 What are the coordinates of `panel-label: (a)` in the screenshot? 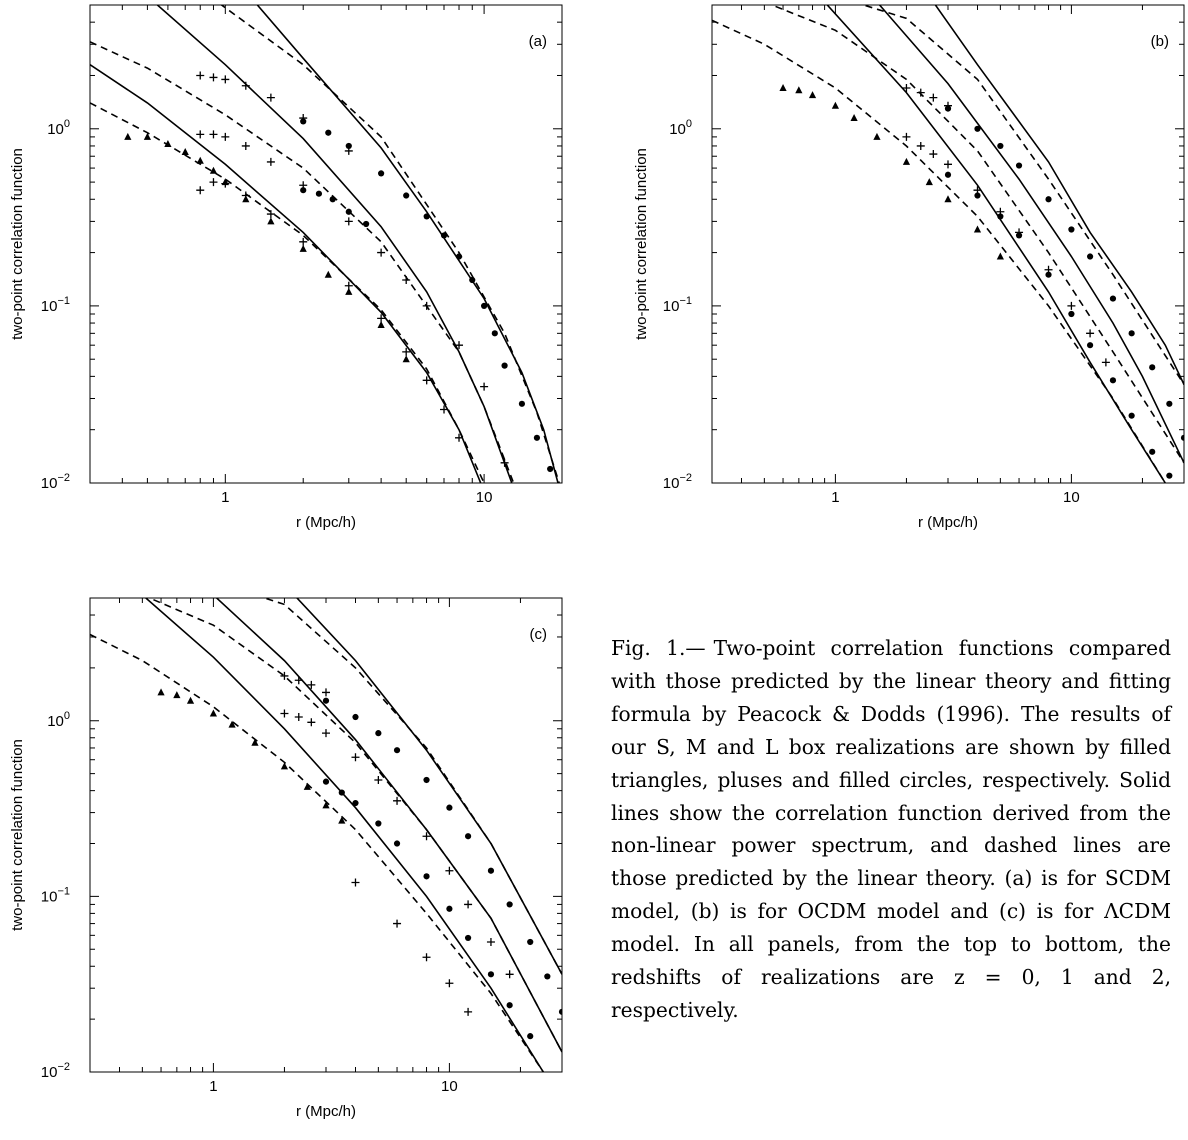 It's located at (538, 41).